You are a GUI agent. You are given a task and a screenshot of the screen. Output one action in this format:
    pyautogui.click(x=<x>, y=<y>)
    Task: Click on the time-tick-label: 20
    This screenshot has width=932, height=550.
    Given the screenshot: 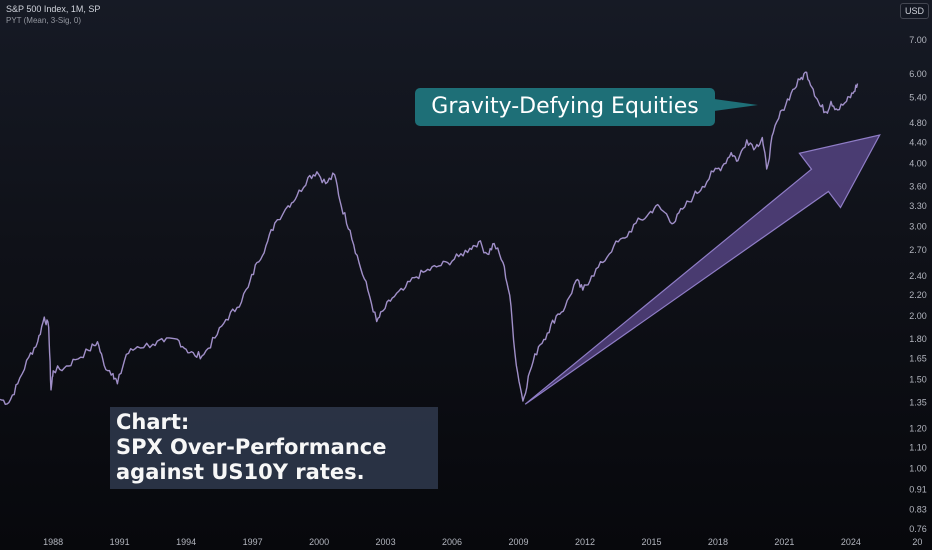 What is the action you would take?
    pyautogui.click(x=917, y=542)
    